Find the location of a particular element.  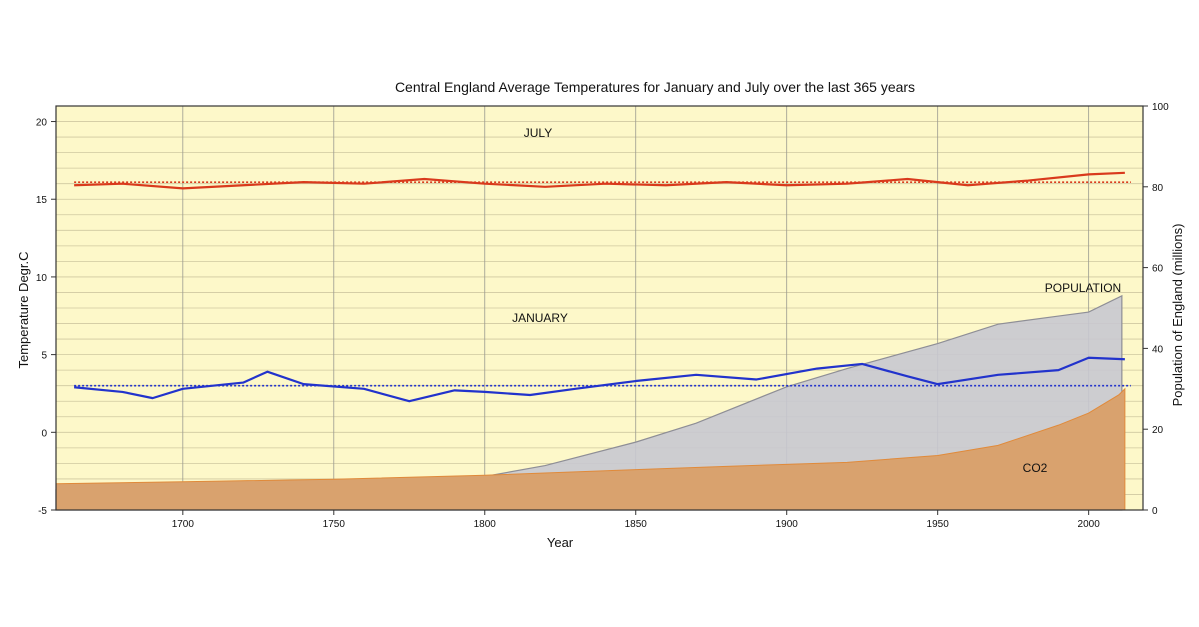

x-tick-label: 1700 is located at coordinates (183, 524).